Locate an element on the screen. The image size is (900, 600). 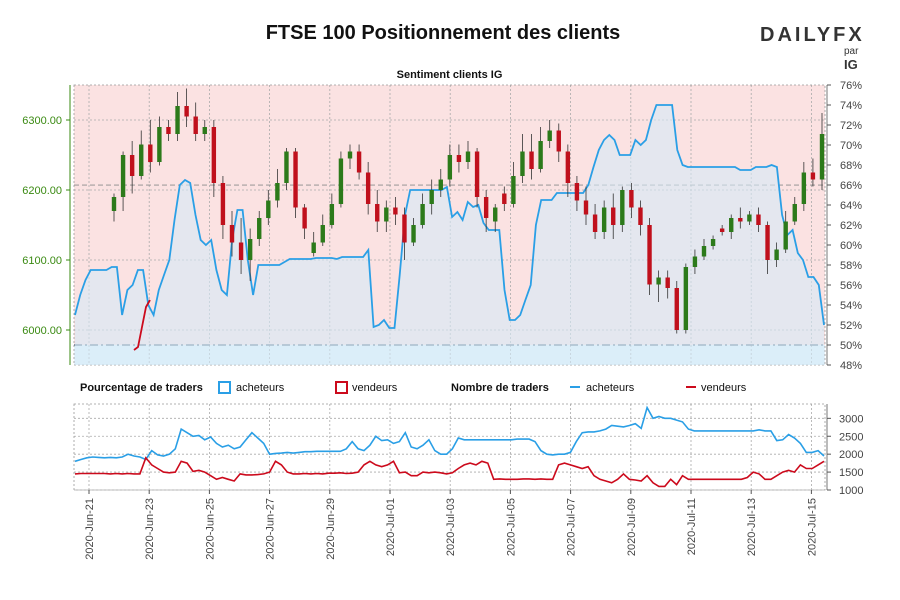
pct-tick-label: 64% is located at coordinates (851, 206).